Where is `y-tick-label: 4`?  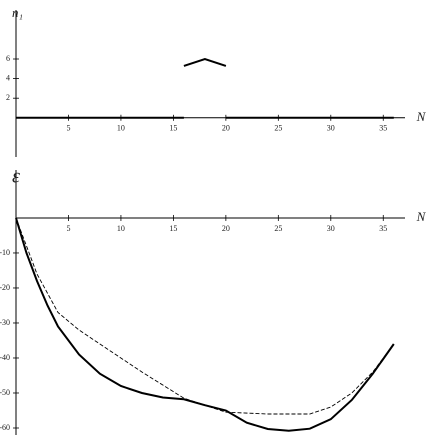 y-tick-label: 4 is located at coordinates (8, 77).